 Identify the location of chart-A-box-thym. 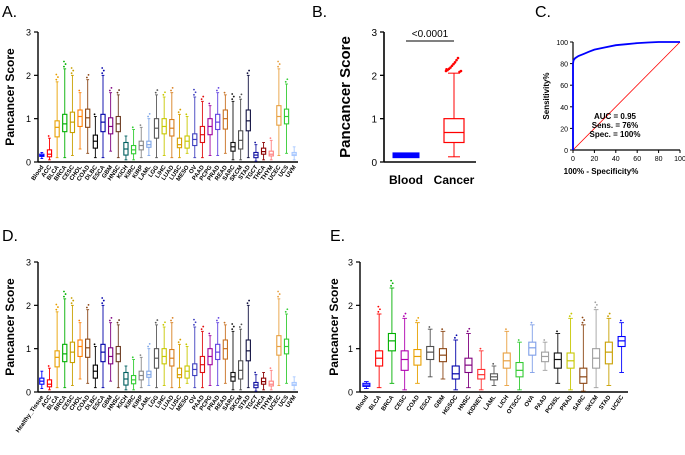
(271, 149).